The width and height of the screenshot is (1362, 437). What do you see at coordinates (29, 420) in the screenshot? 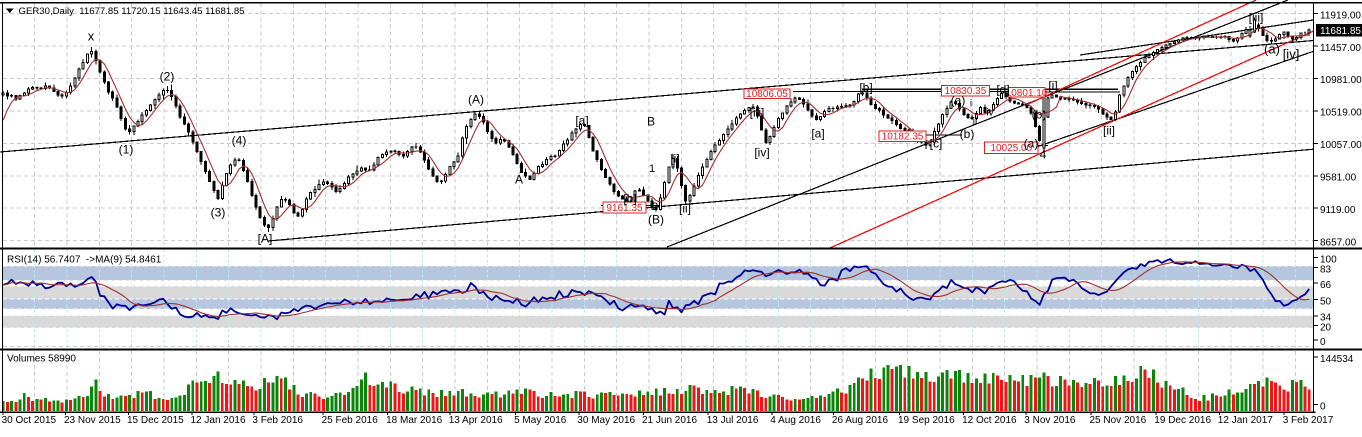
I see `svg-text: 30 Oct 2015` at bounding box center [29, 420].